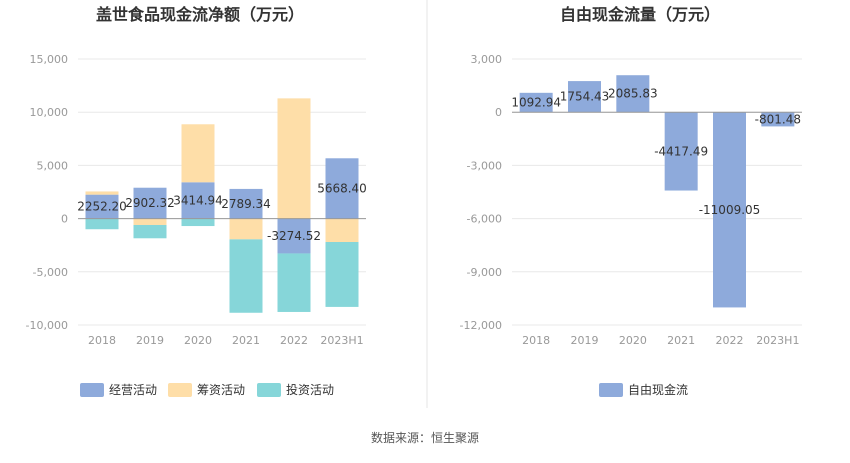 This screenshot has height=463, width=850. Describe the element at coordinates (310, 389) in the screenshot. I see `legend-label: 投资活动` at that location.